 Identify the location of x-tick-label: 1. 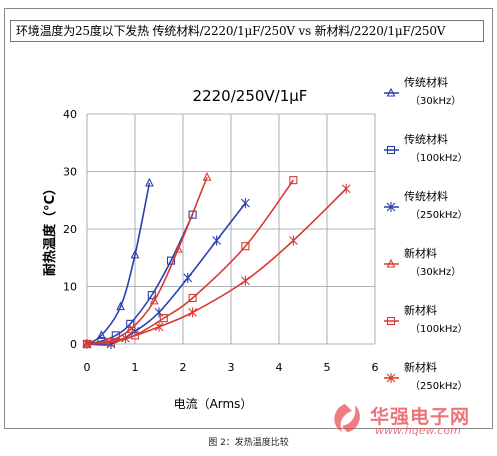
(135, 367).